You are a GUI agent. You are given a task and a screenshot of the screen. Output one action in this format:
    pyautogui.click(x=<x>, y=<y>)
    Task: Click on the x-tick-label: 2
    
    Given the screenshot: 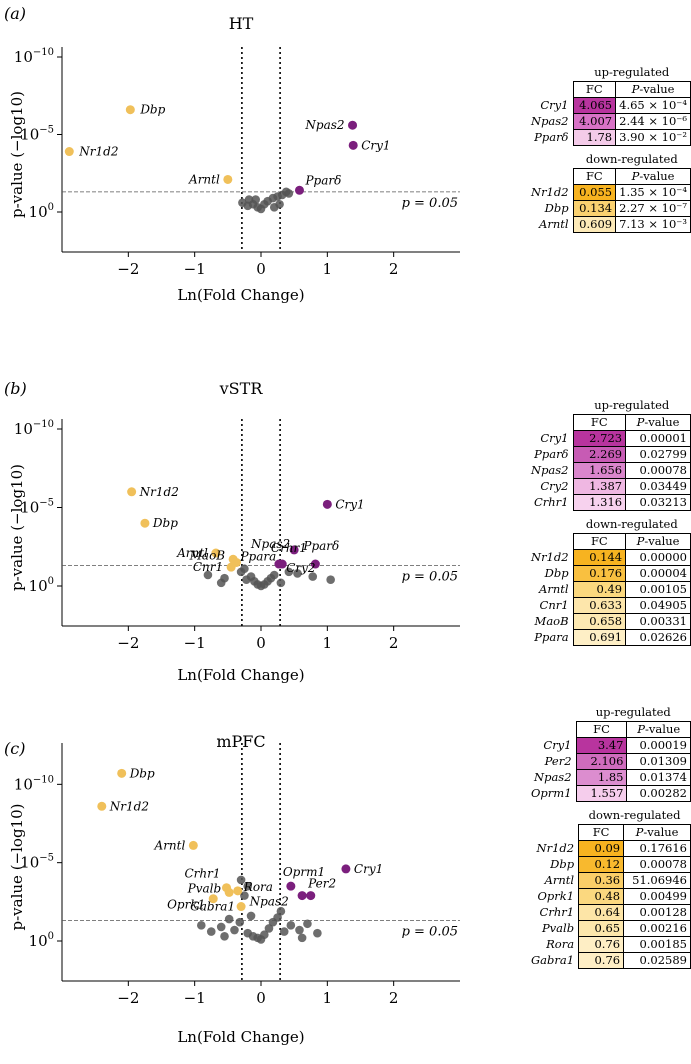 What is the action you would take?
    pyautogui.click(x=394, y=269)
    